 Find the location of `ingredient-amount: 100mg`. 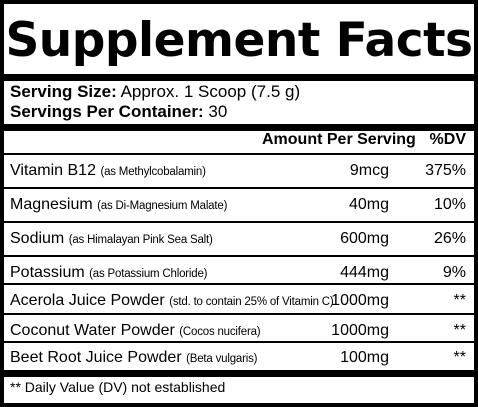

ingredient-amount: 100mg is located at coordinates (364, 357).